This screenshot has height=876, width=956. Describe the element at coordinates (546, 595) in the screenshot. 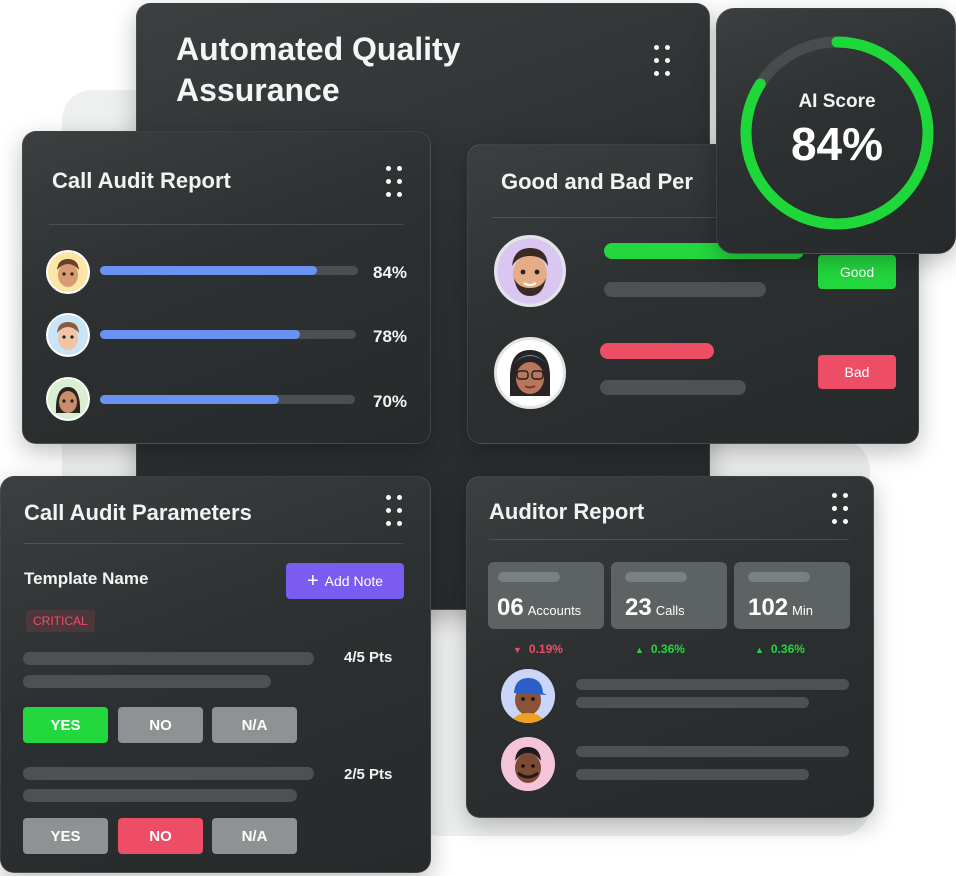

I see `stat-accounts: 06 Accounts` at that location.